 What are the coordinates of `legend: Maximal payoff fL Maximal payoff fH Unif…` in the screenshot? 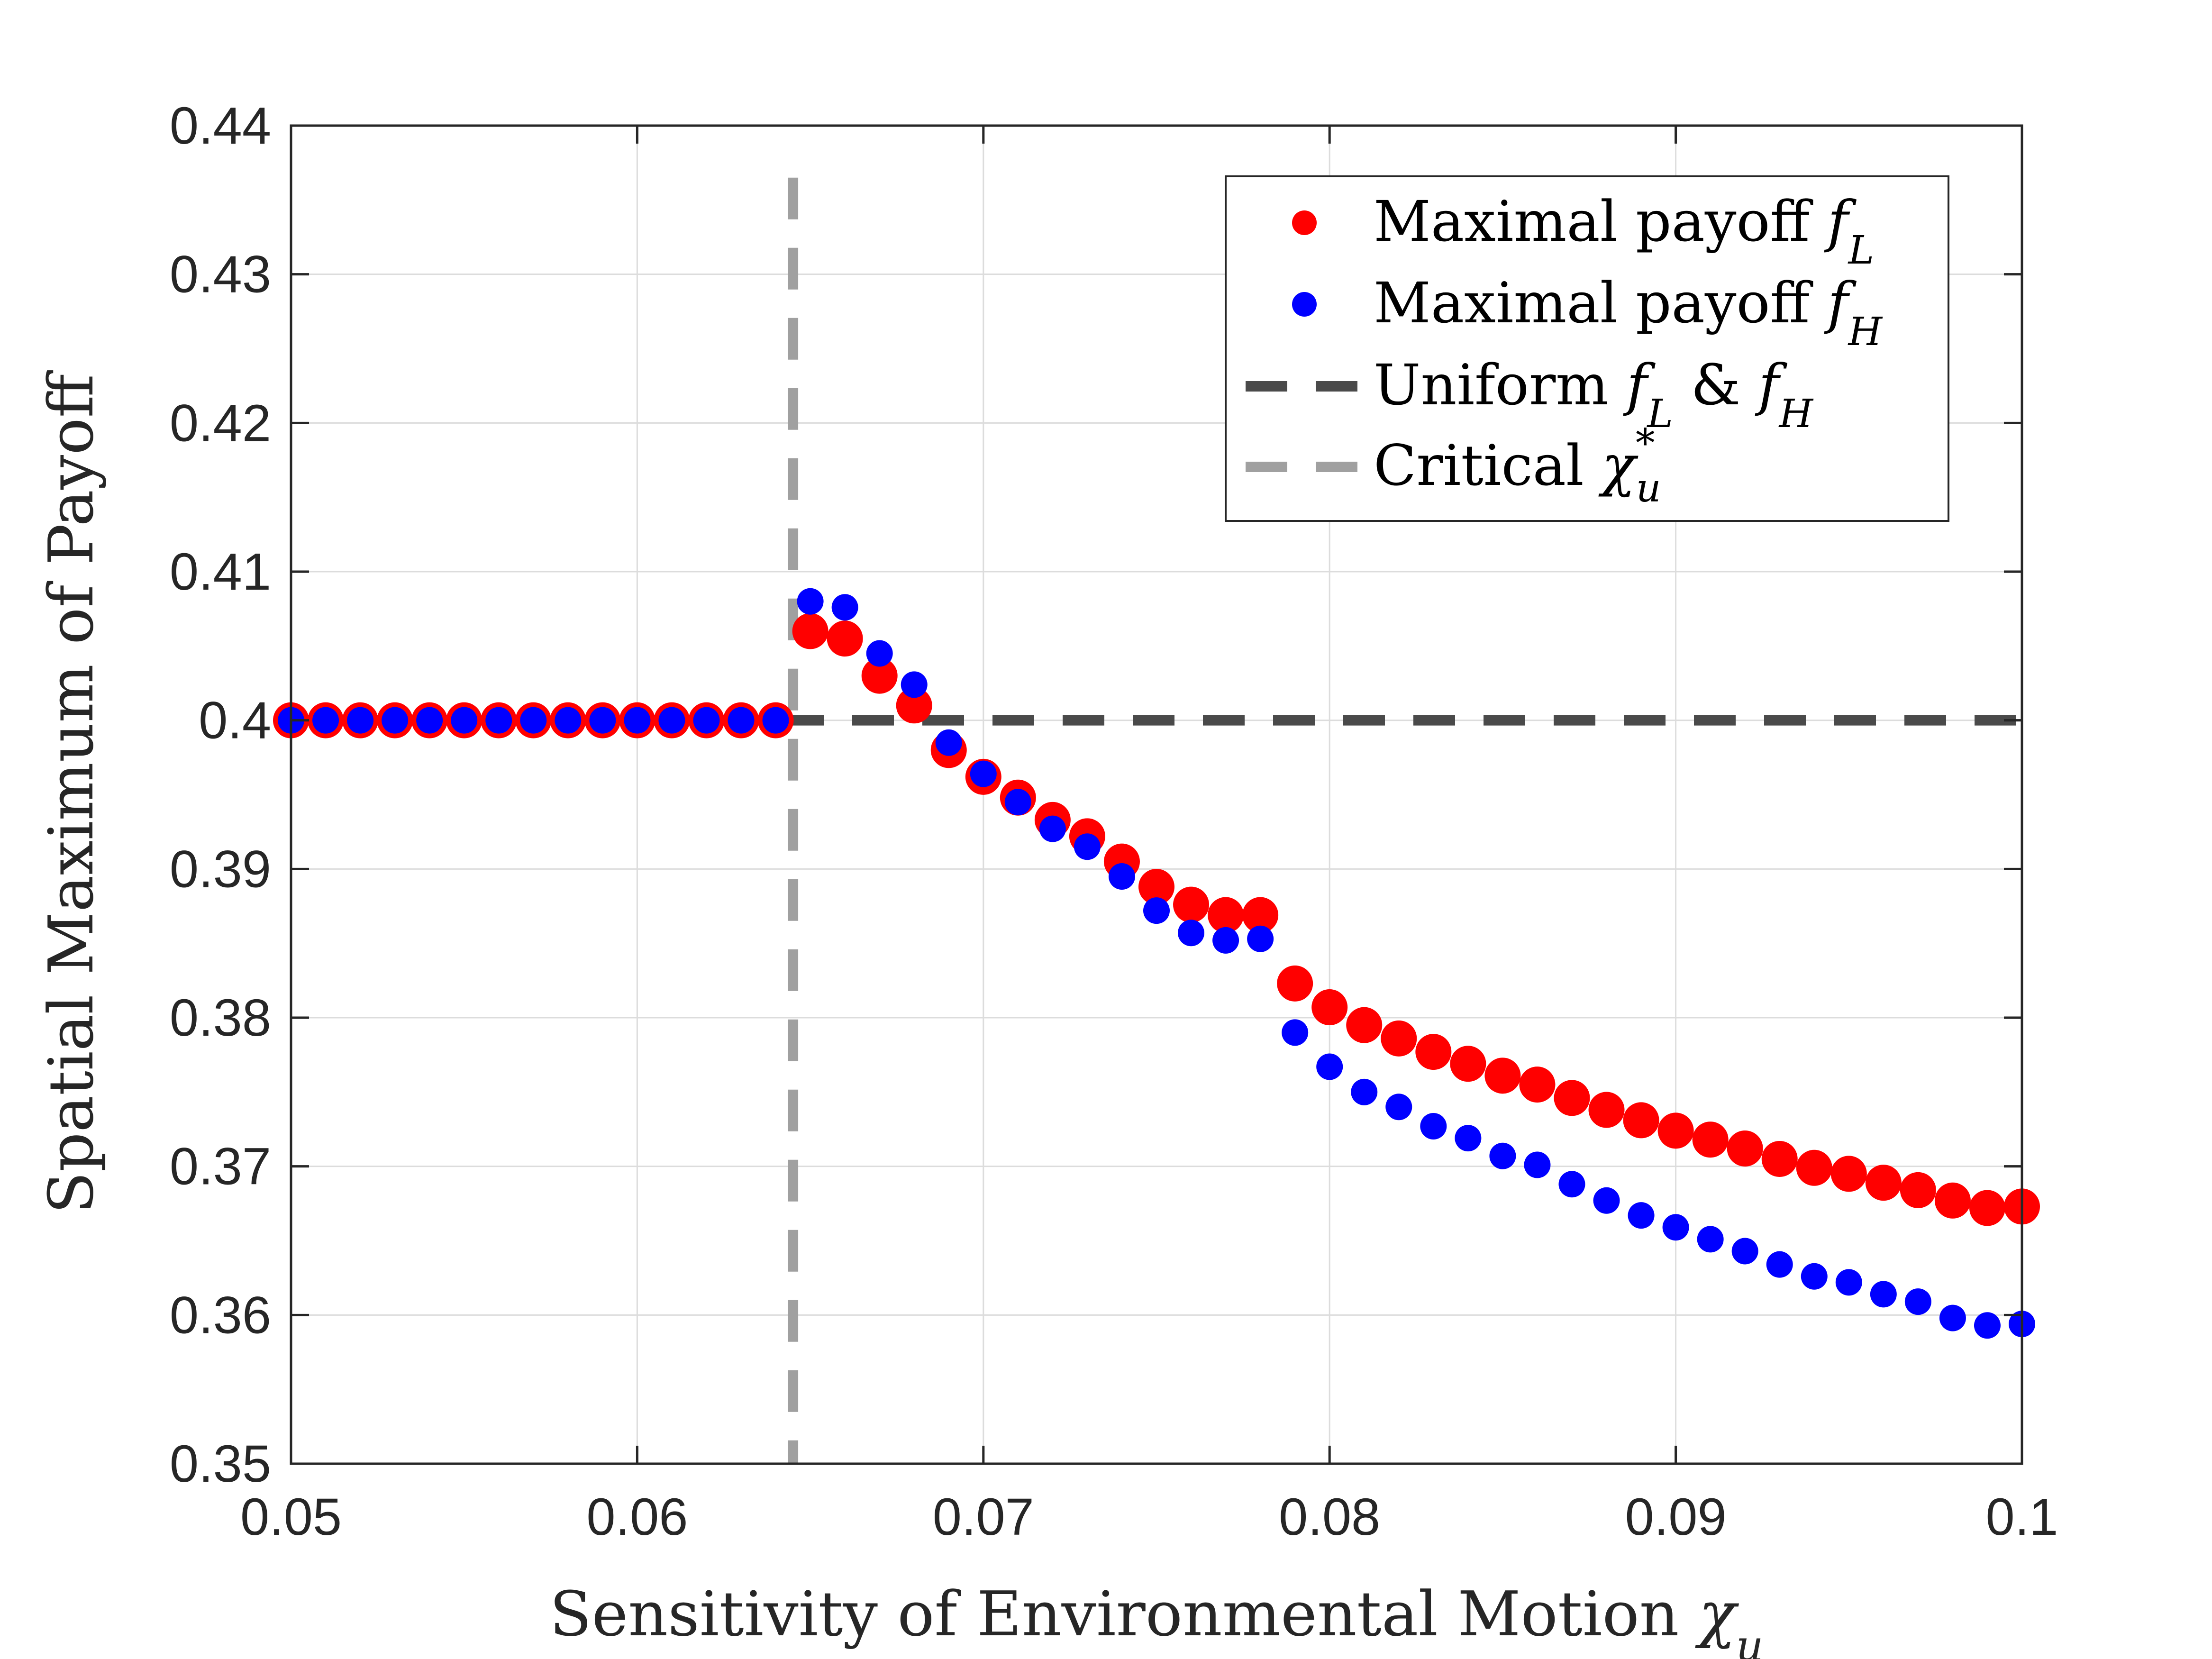 It's located at (1587, 348).